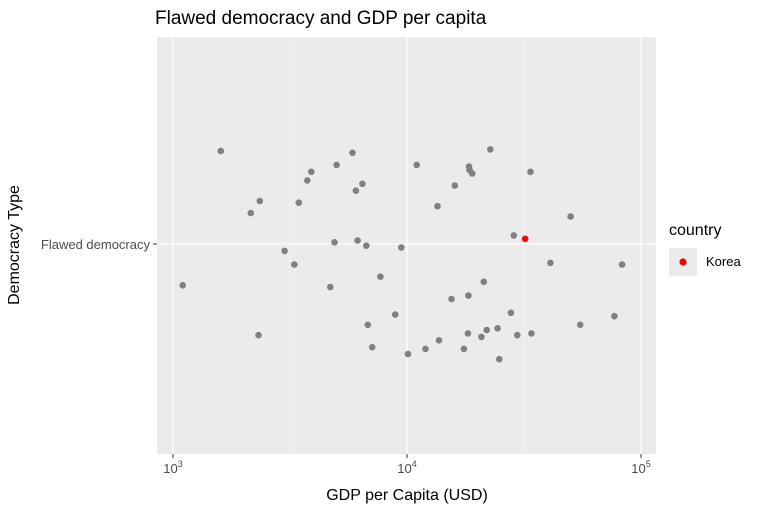 The width and height of the screenshot is (757, 507). What do you see at coordinates (723, 261) in the screenshot?
I see `legend-label-korea: Korea` at bounding box center [723, 261].